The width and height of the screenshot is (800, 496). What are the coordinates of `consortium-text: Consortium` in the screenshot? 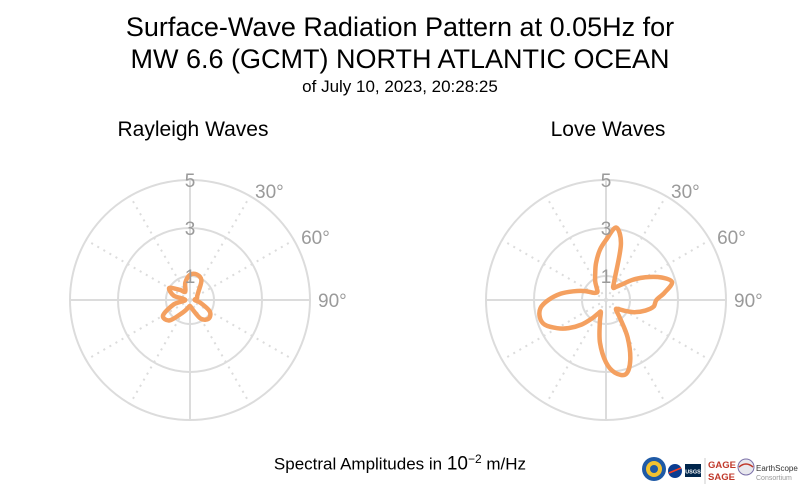 It's located at (774, 478).